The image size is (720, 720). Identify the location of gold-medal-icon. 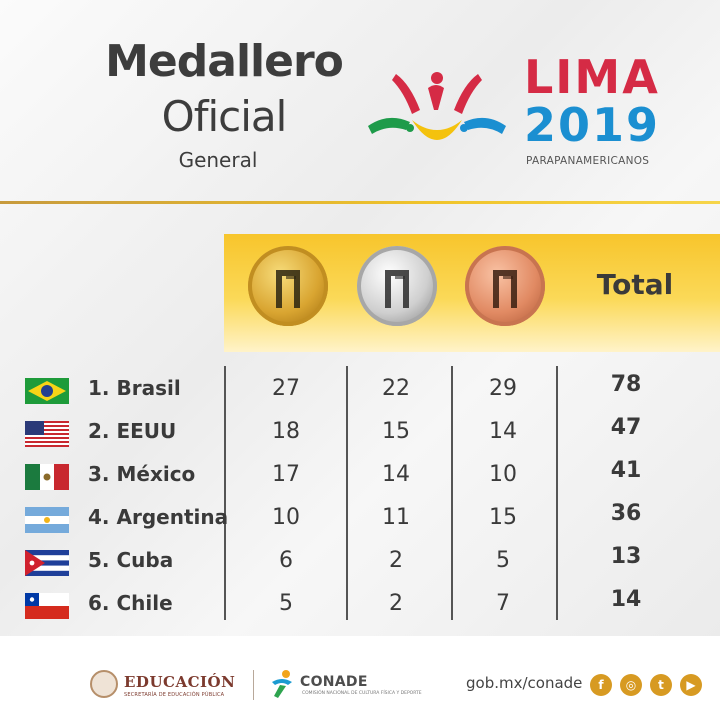
(288, 286).